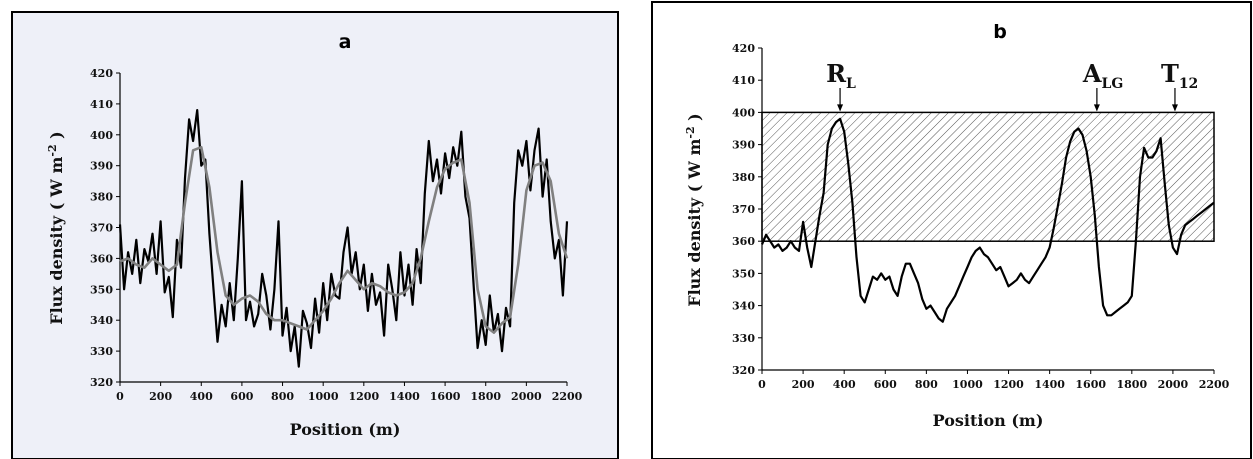 The height and width of the screenshot is (459, 1253). I want to click on panel-b-label: b, so click(1000, 32).